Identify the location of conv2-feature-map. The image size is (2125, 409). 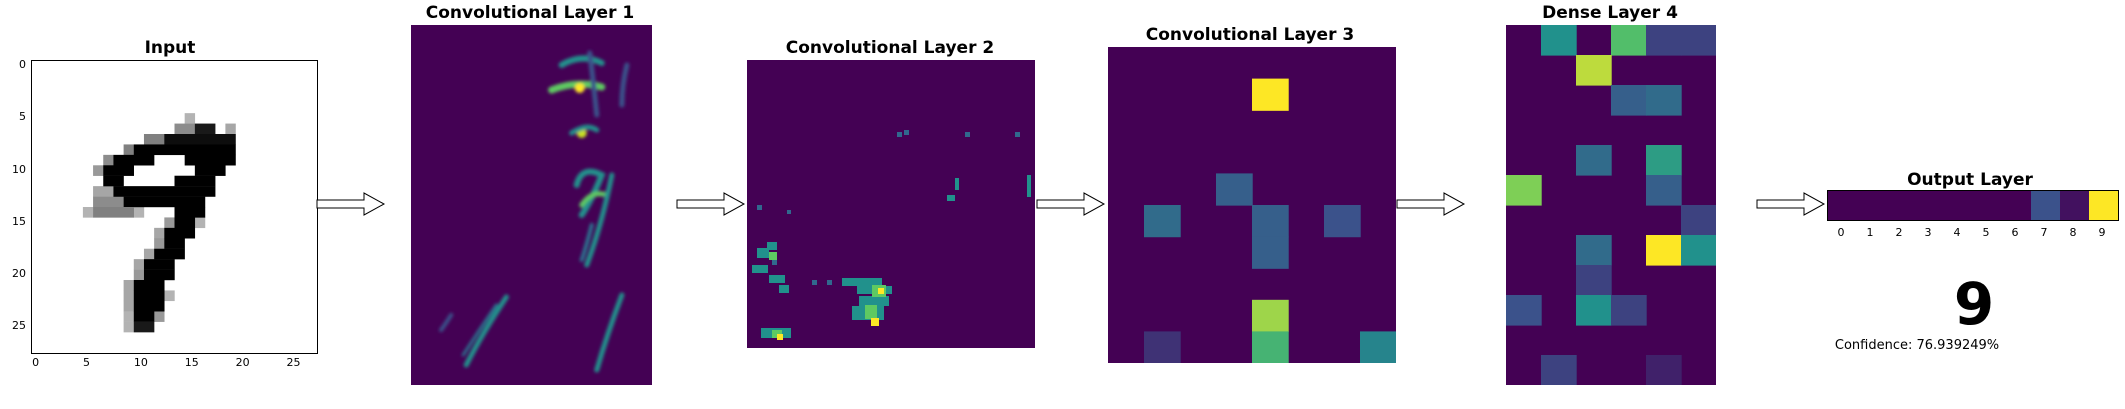
(891, 204).